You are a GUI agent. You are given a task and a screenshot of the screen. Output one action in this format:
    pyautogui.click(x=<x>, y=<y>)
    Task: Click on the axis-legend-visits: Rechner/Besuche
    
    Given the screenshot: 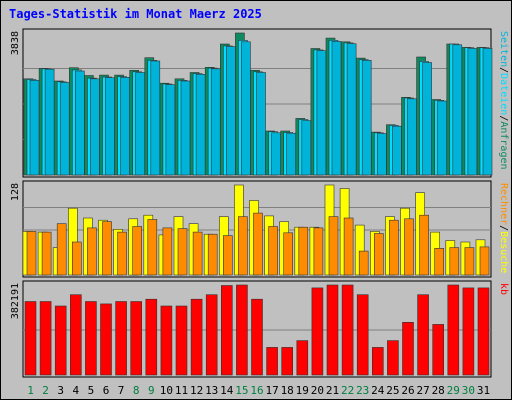 What is the action you would take?
    pyautogui.click(x=503, y=228)
    